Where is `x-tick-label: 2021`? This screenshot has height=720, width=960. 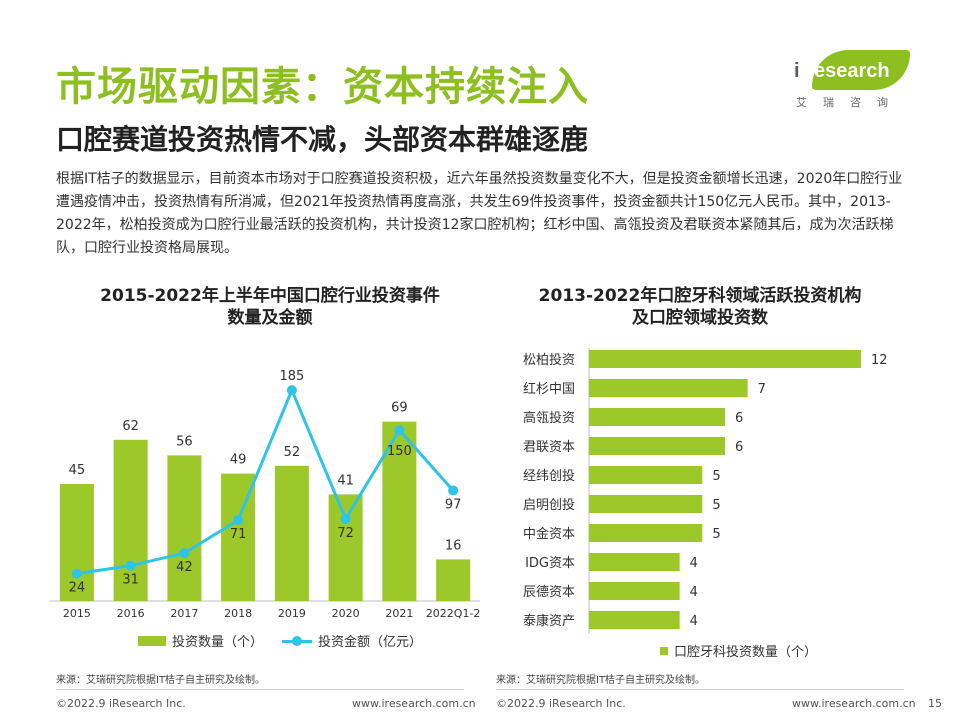 x-tick-label: 2021 is located at coordinates (399, 613).